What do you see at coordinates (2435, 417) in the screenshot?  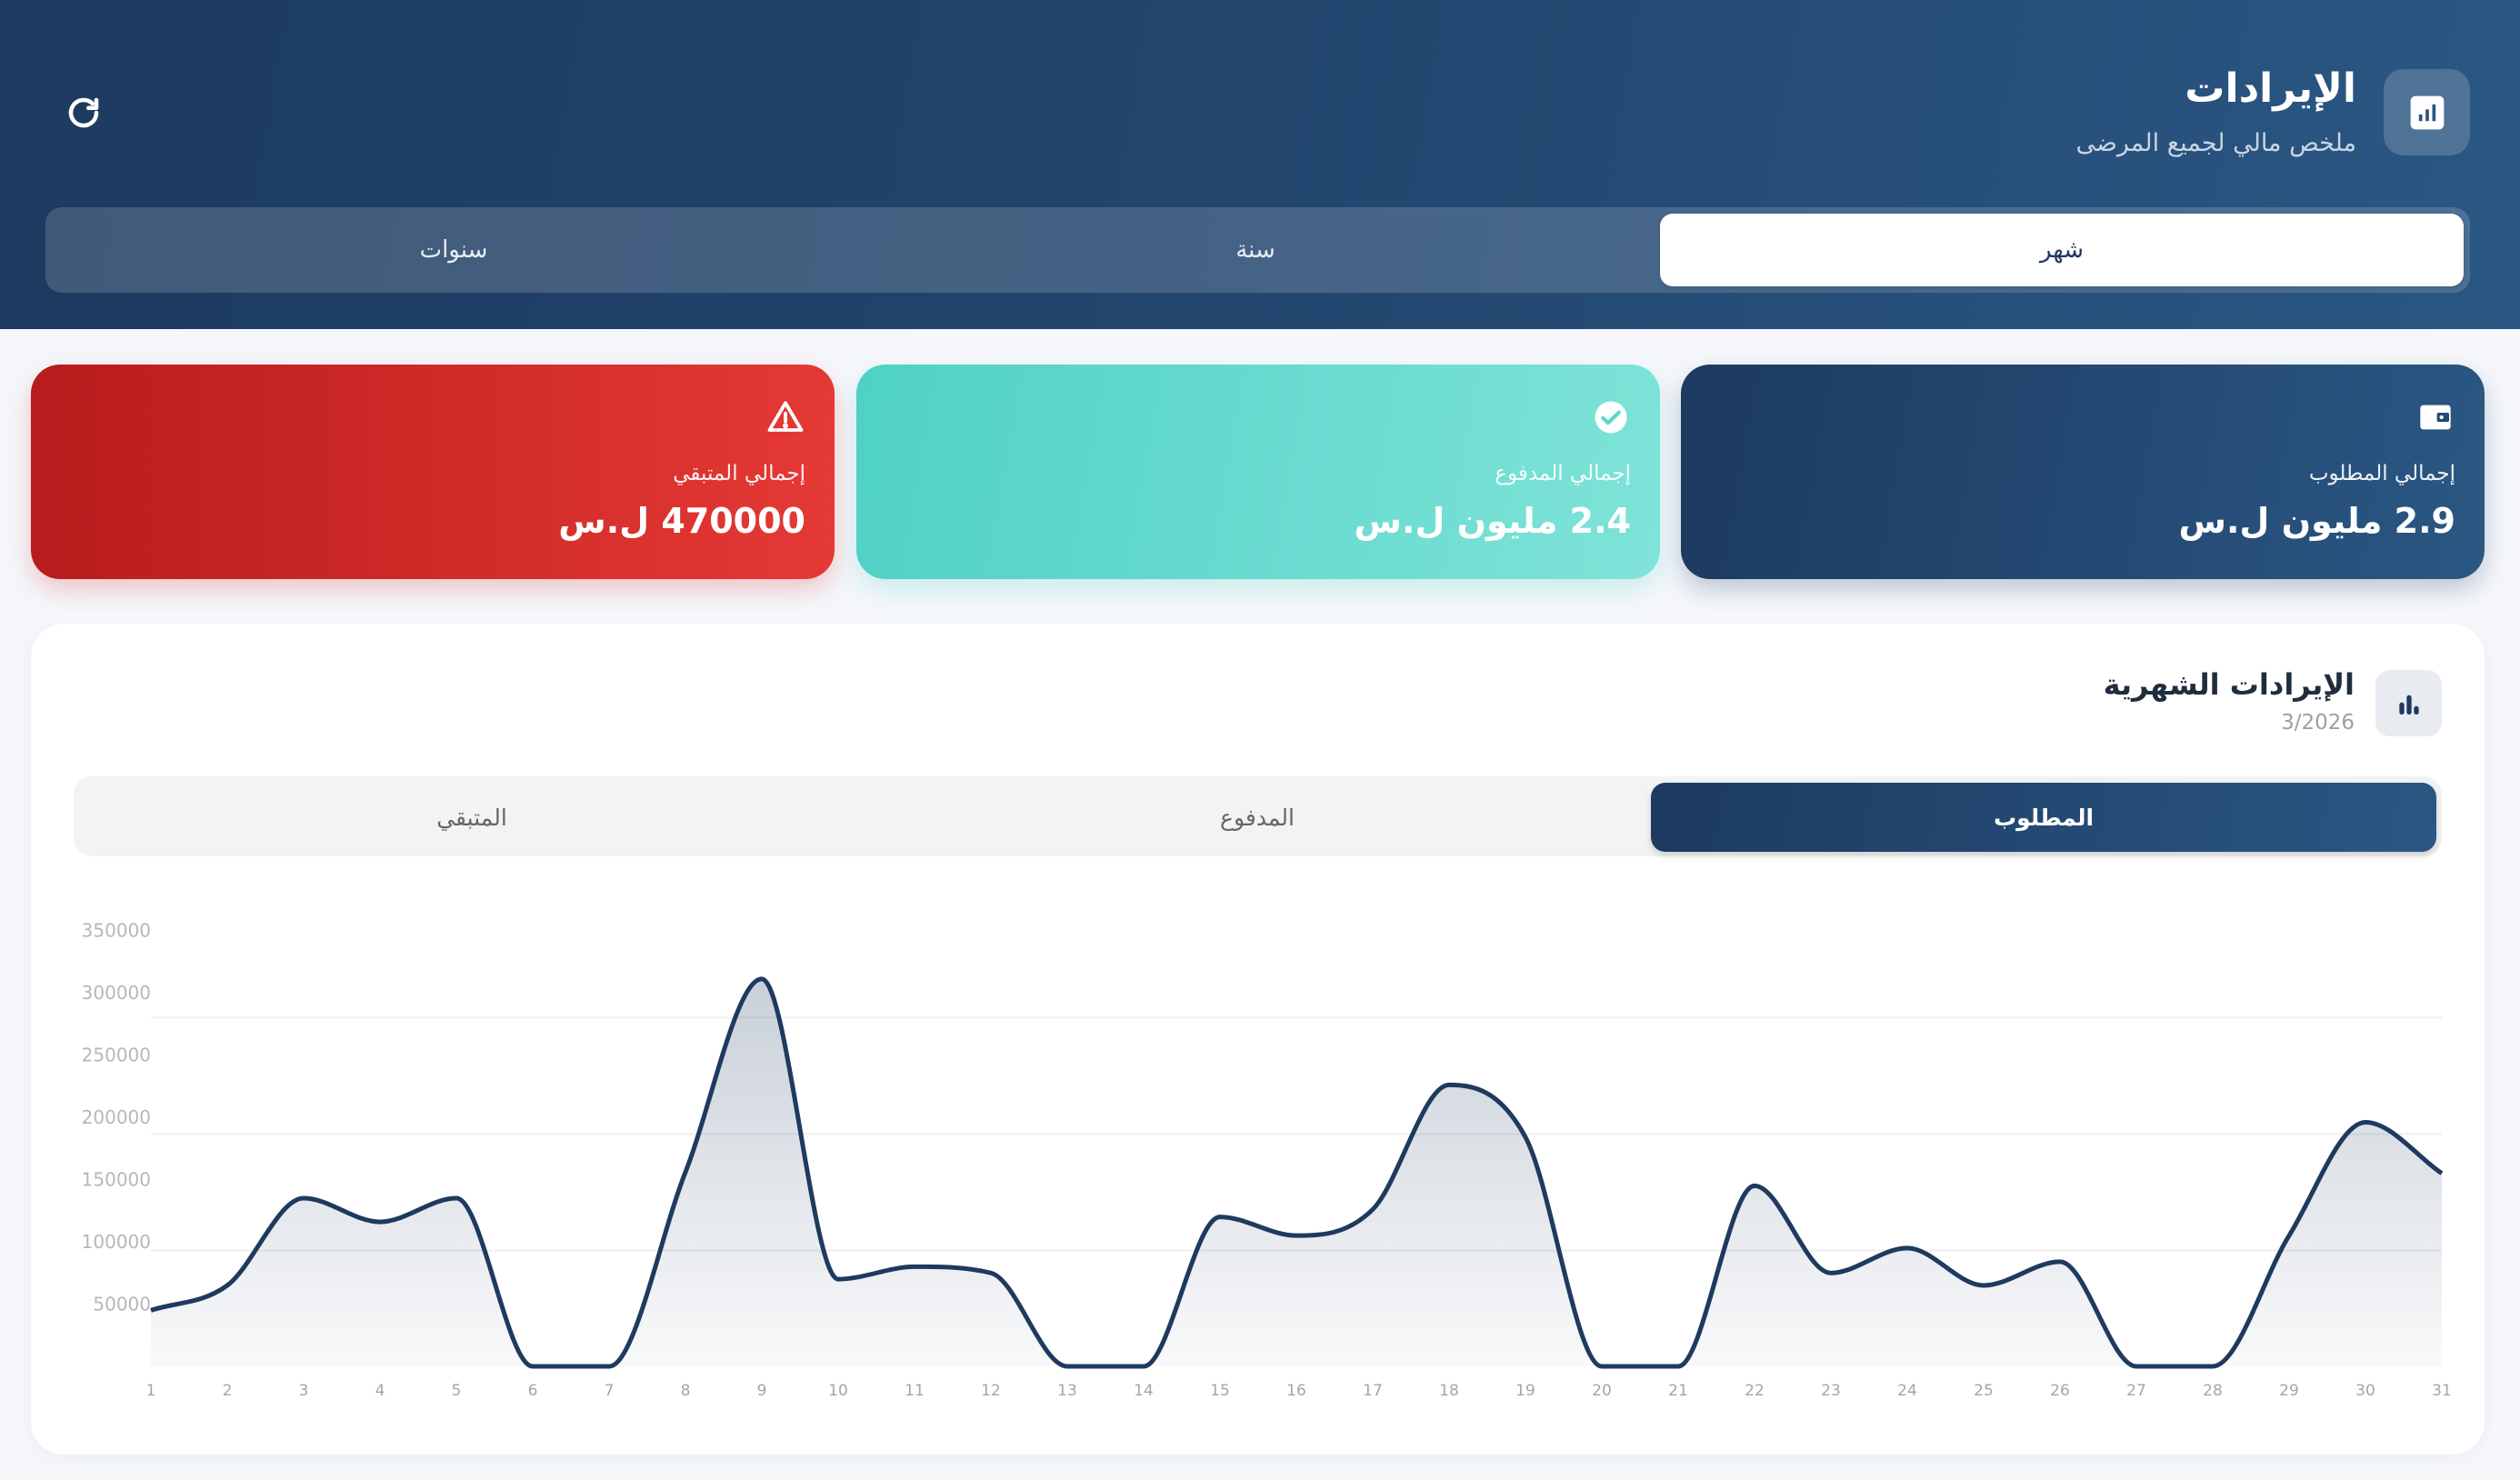 I see `wallet-icon` at bounding box center [2435, 417].